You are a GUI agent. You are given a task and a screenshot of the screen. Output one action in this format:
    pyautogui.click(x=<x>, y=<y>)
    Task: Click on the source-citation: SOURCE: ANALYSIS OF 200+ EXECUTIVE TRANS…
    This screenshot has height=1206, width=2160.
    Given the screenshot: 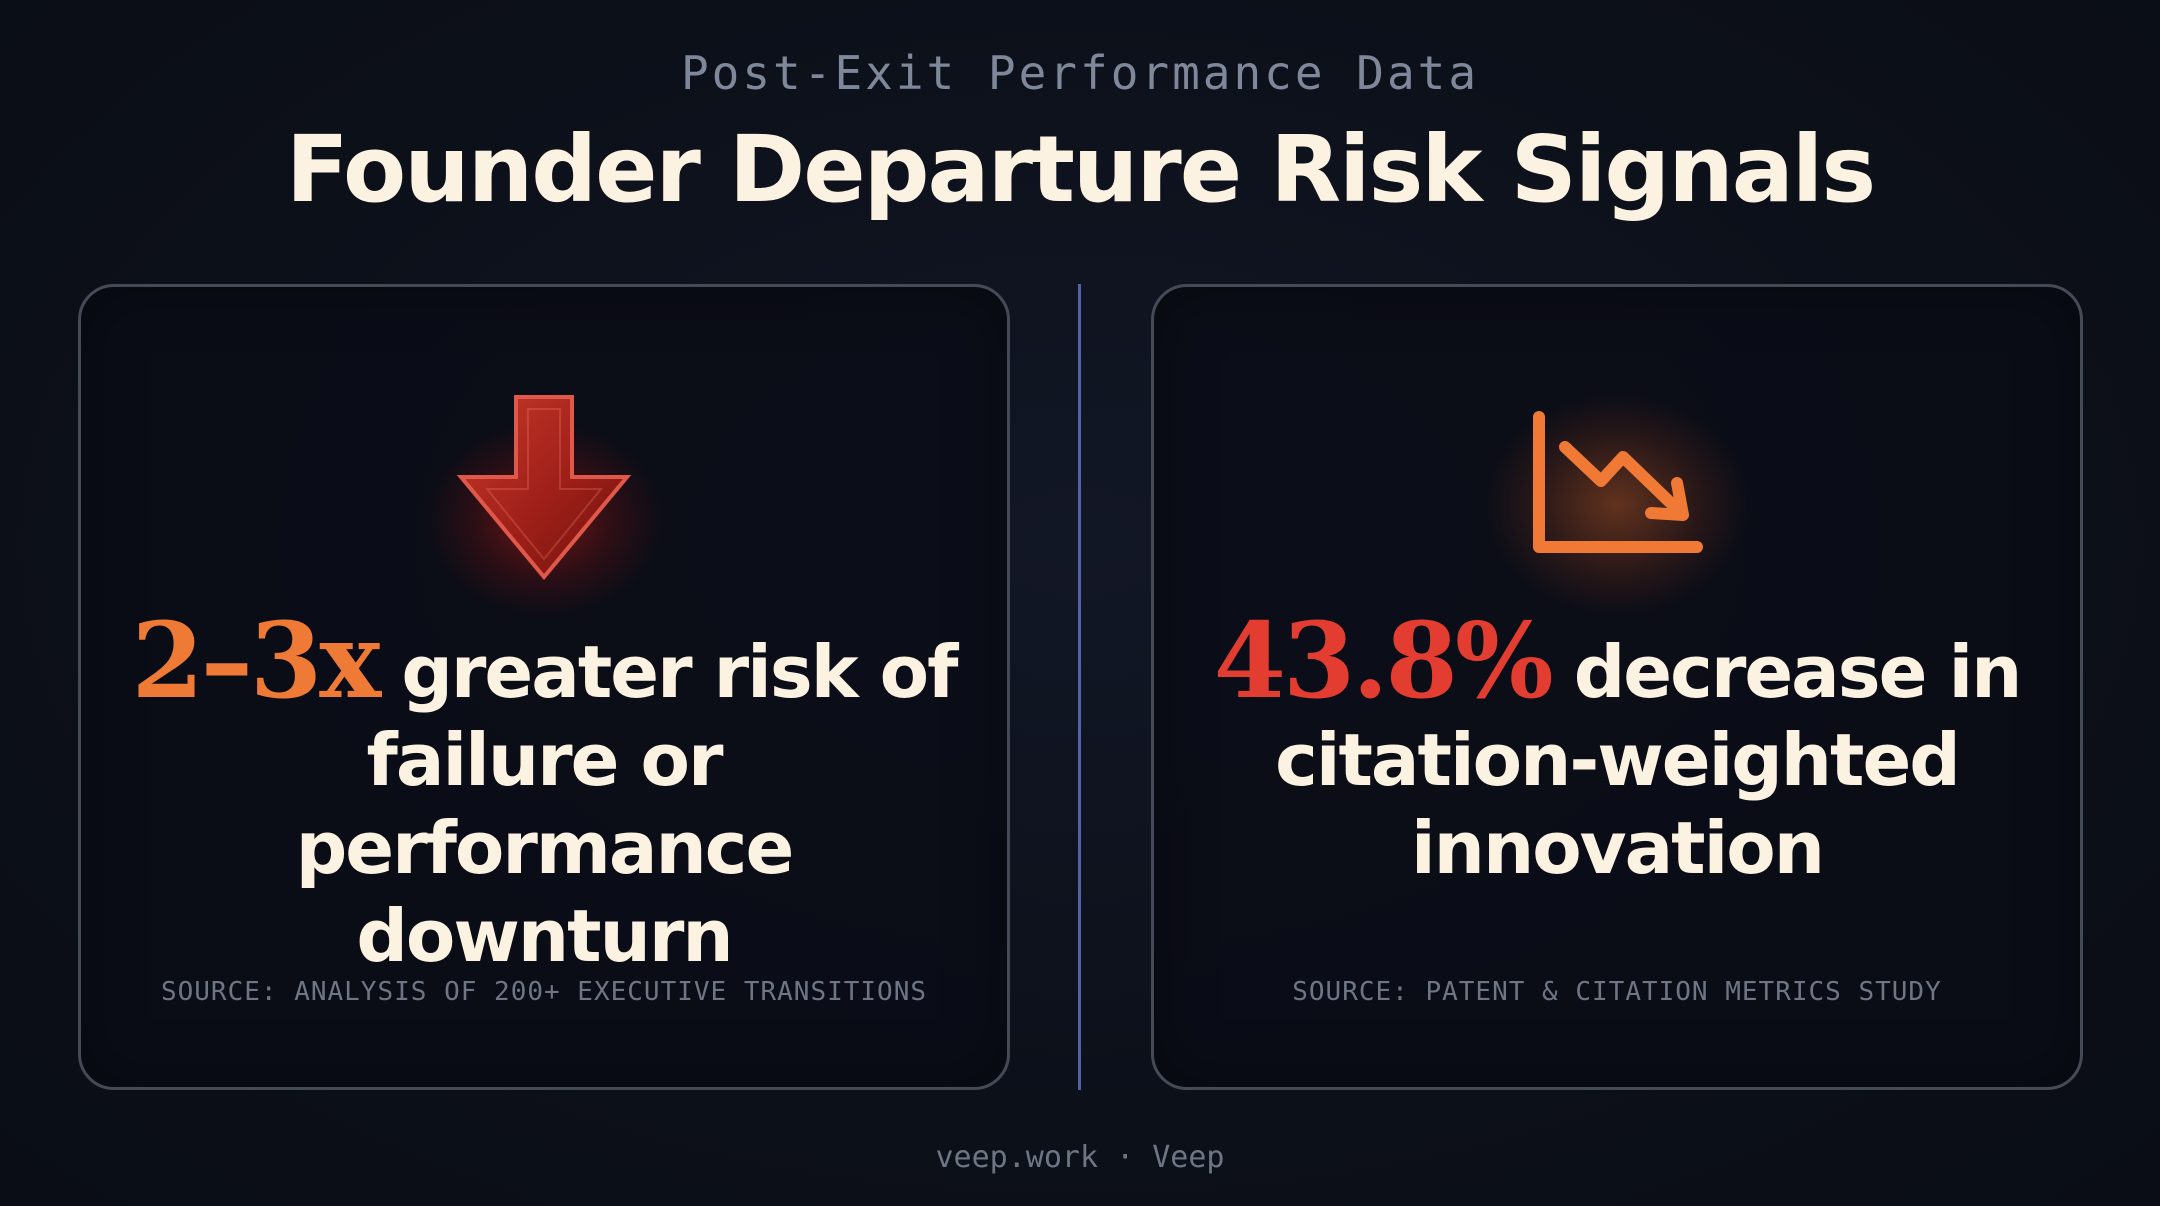 What is the action you would take?
    pyautogui.click(x=544, y=992)
    